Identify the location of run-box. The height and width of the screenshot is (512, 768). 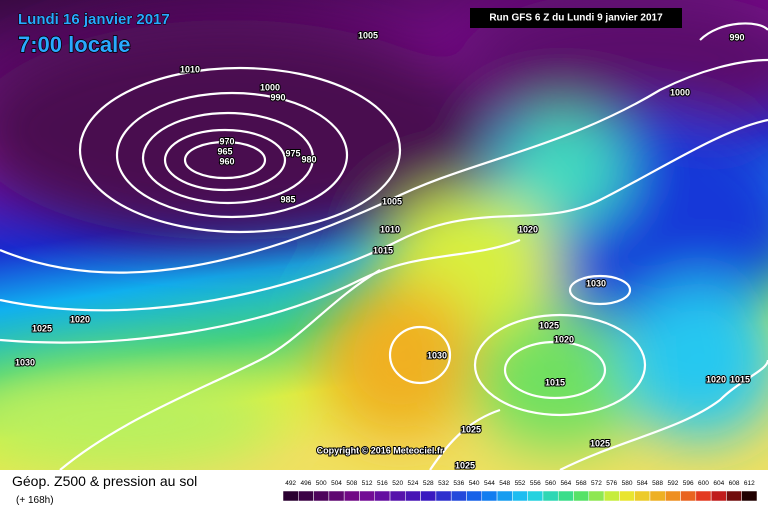
(576, 18).